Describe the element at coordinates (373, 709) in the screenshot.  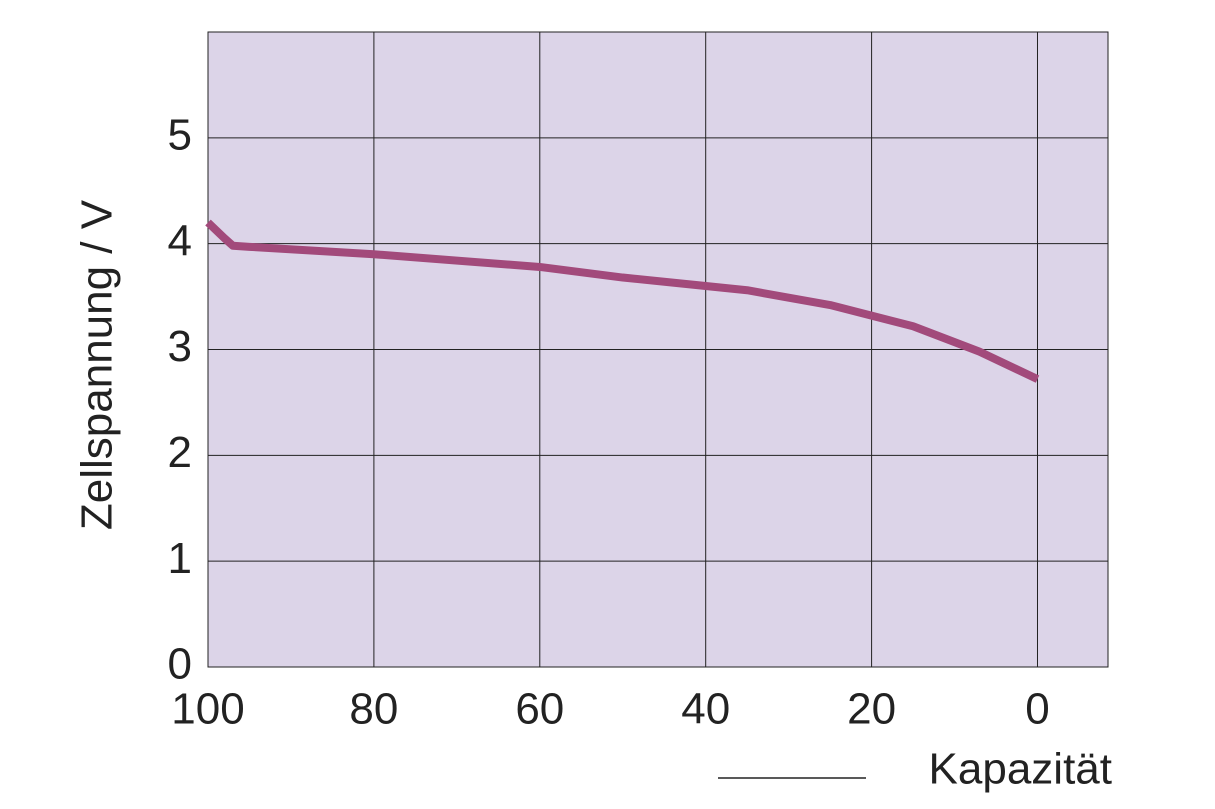
I see `x-tick-label: 80` at that location.